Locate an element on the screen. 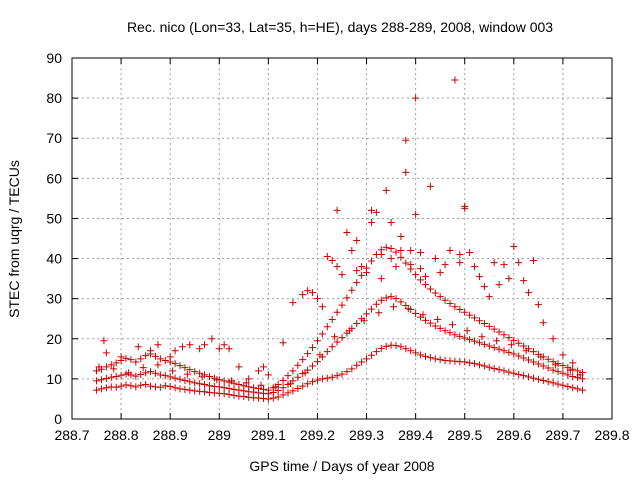 The height and width of the screenshot is (480, 640). x-axis-title: GPS time / Days of year 2008 is located at coordinates (341, 466).